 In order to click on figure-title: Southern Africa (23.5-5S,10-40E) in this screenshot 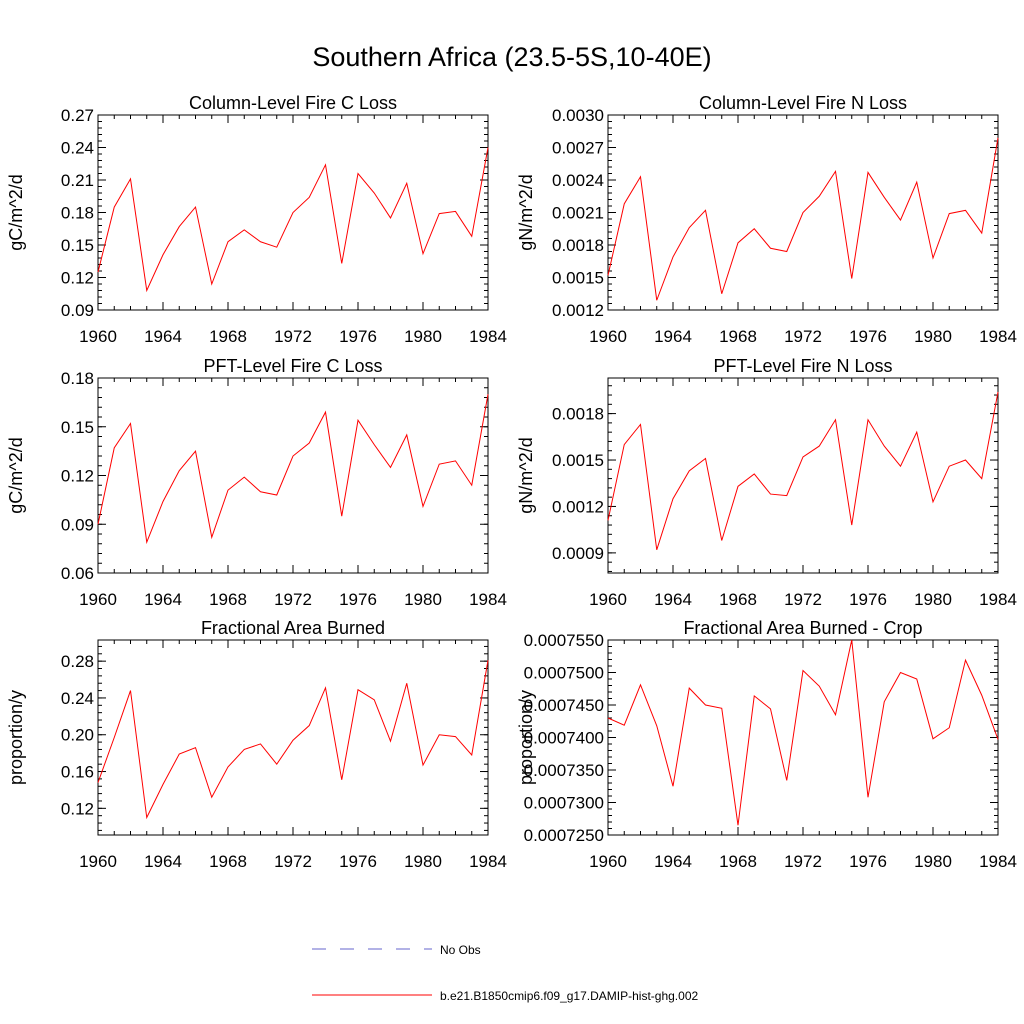, I will do `click(511, 57)`.